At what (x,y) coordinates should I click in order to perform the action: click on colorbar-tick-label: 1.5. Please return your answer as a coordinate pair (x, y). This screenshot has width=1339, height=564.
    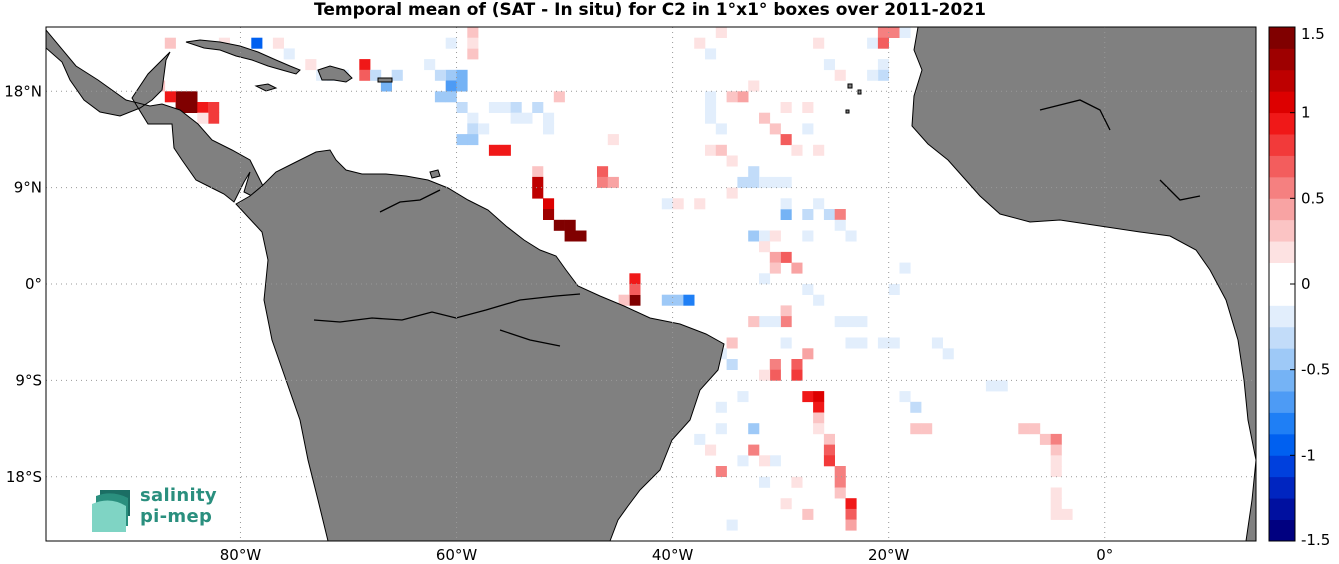
    Looking at the image, I should click on (1313, 34).